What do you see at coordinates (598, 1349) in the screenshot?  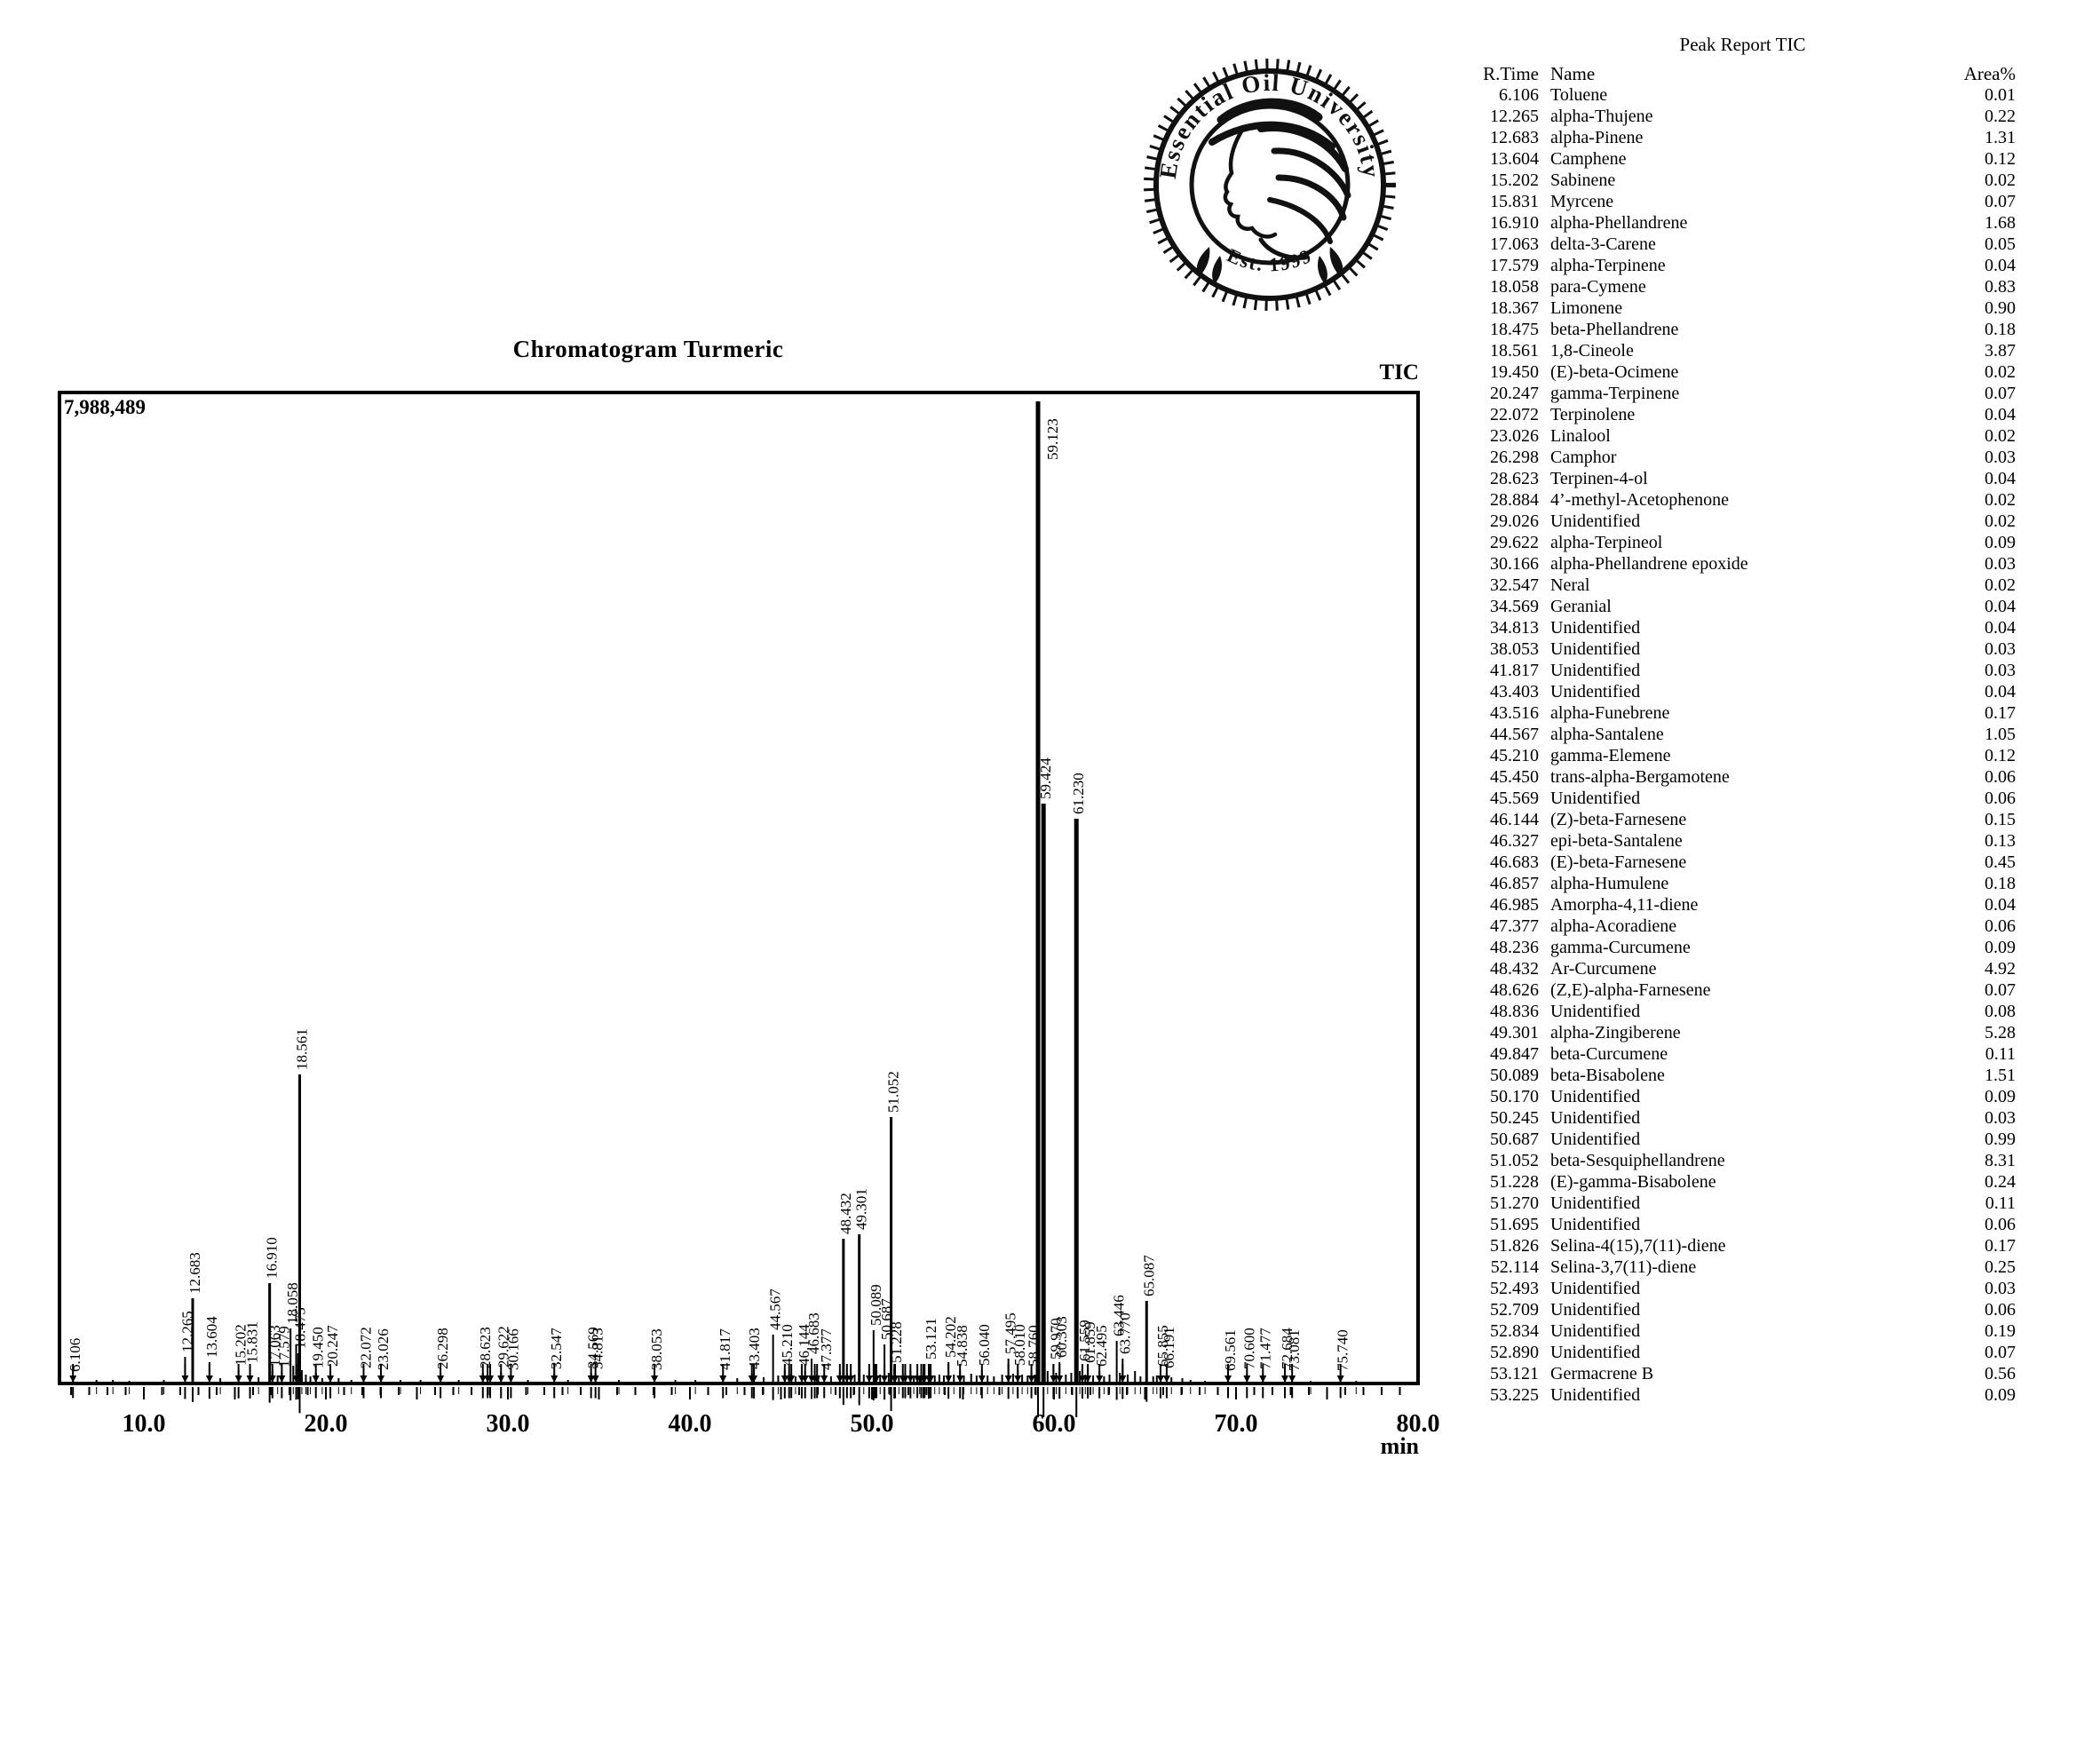 I see `peak-rt-label: 34.813` at bounding box center [598, 1349].